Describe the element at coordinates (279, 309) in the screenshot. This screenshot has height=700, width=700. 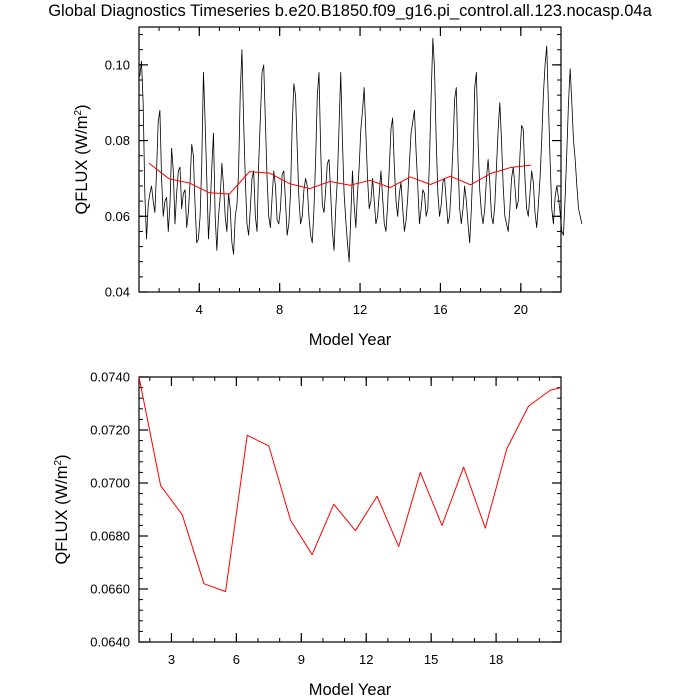
I see `x-tick-label: 8` at that location.